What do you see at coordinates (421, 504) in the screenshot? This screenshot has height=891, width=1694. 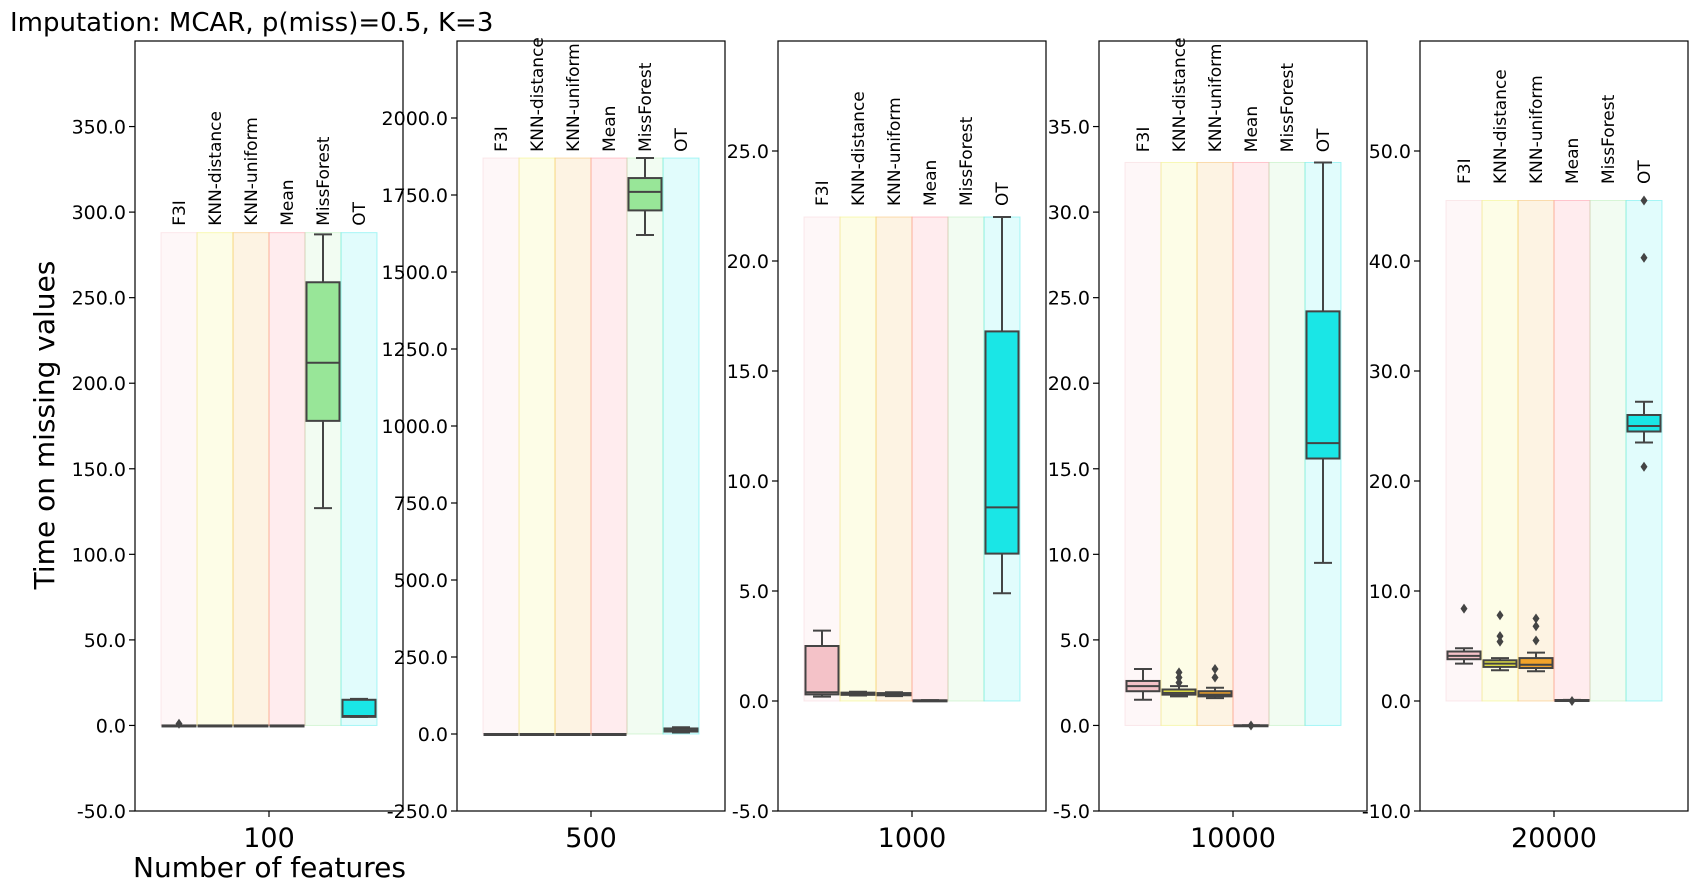 I see `y-tick-label: 750.0` at bounding box center [421, 504].